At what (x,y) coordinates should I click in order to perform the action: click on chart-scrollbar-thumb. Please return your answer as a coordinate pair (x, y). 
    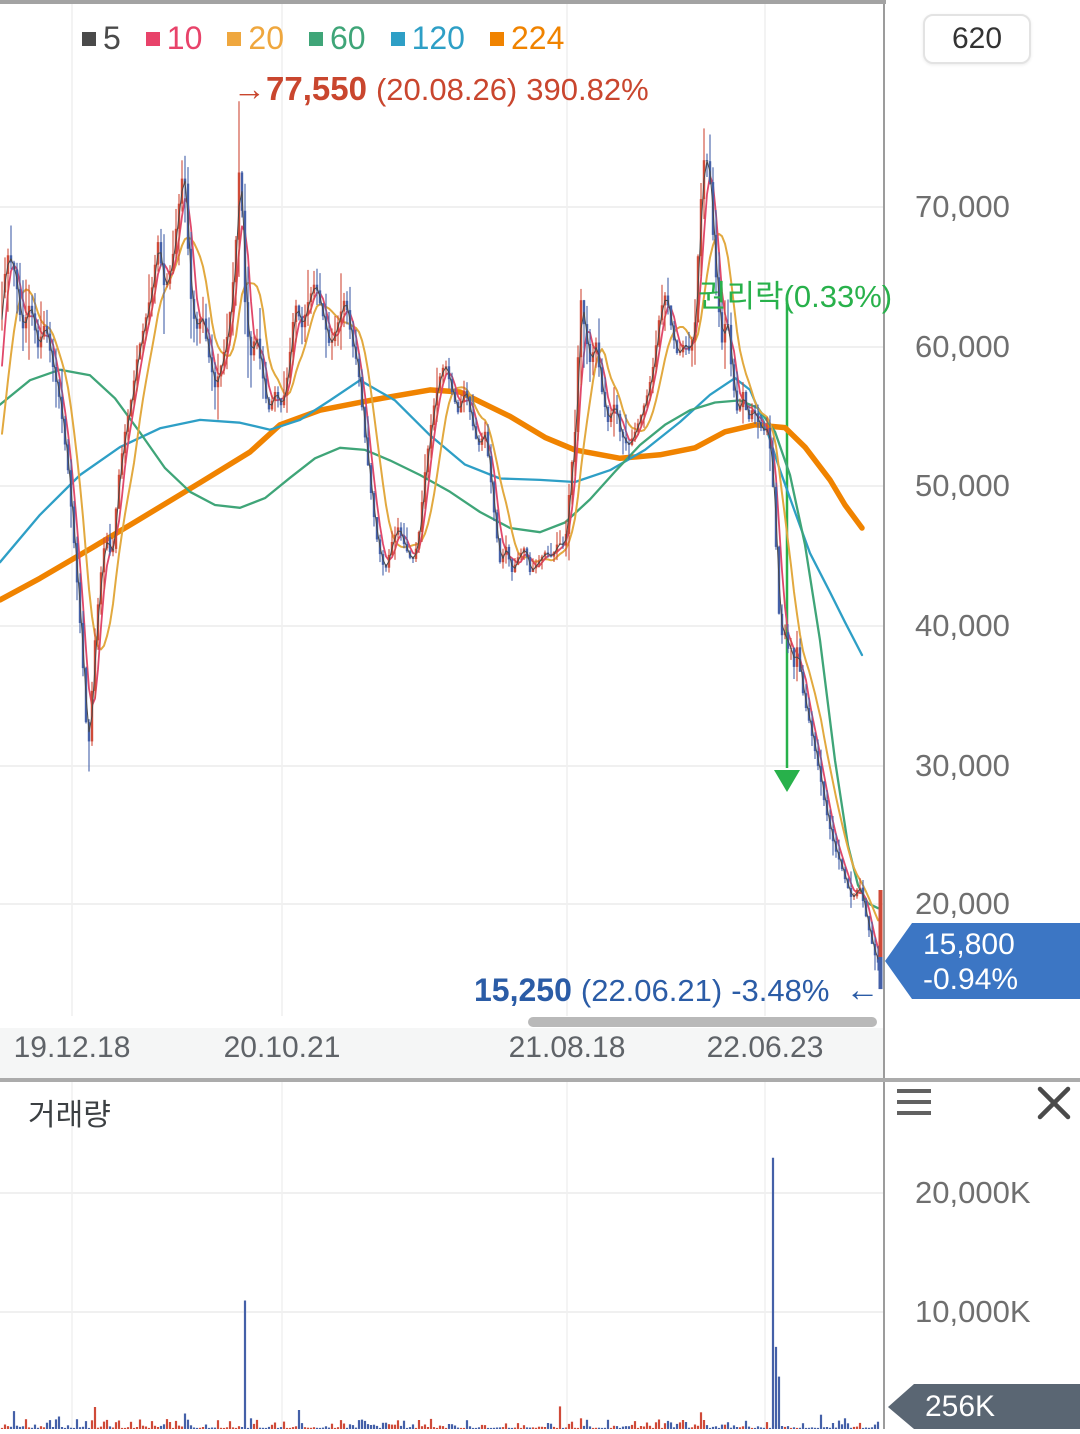
    Looking at the image, I should click on (702, 1022).